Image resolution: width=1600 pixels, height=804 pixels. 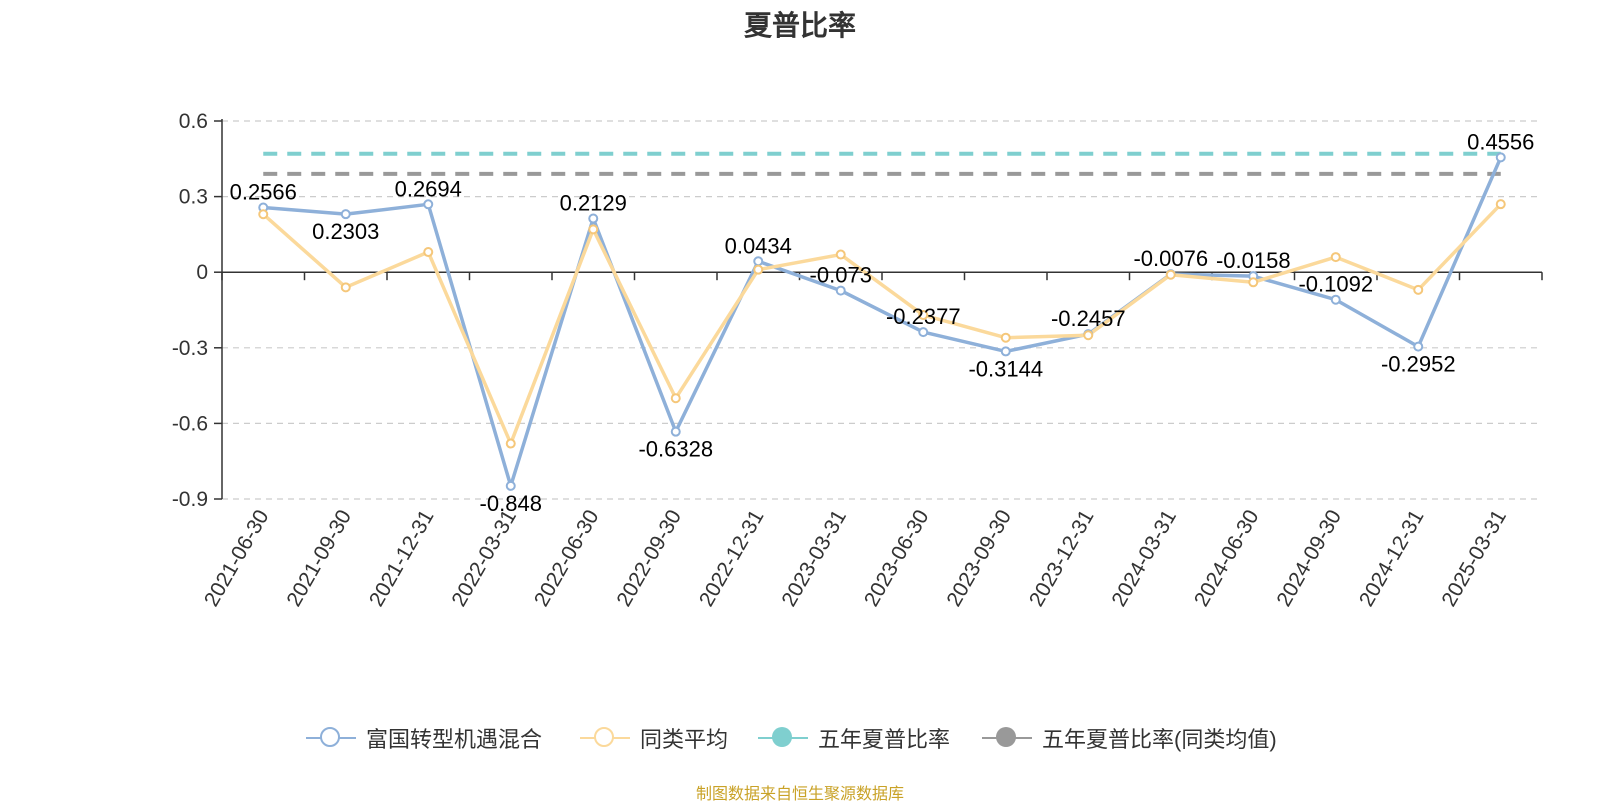 I want to click on y-tick-label: -0.3, so click(x=190, y=348).